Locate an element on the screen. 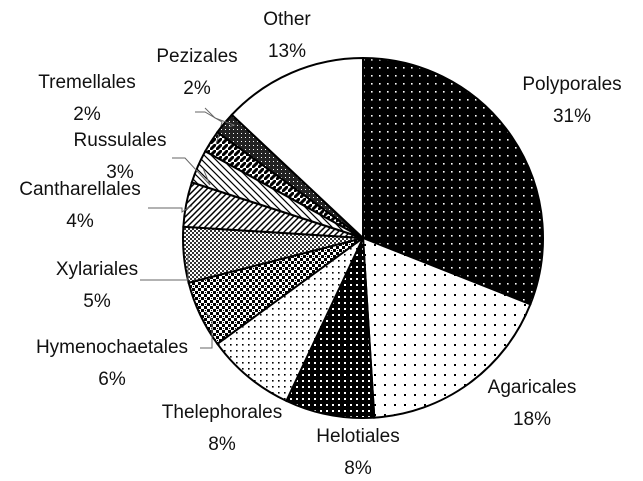 This screenshot has width=643, height=481. slice-label: Hymenochaetales is located at coordinates (112, 347).